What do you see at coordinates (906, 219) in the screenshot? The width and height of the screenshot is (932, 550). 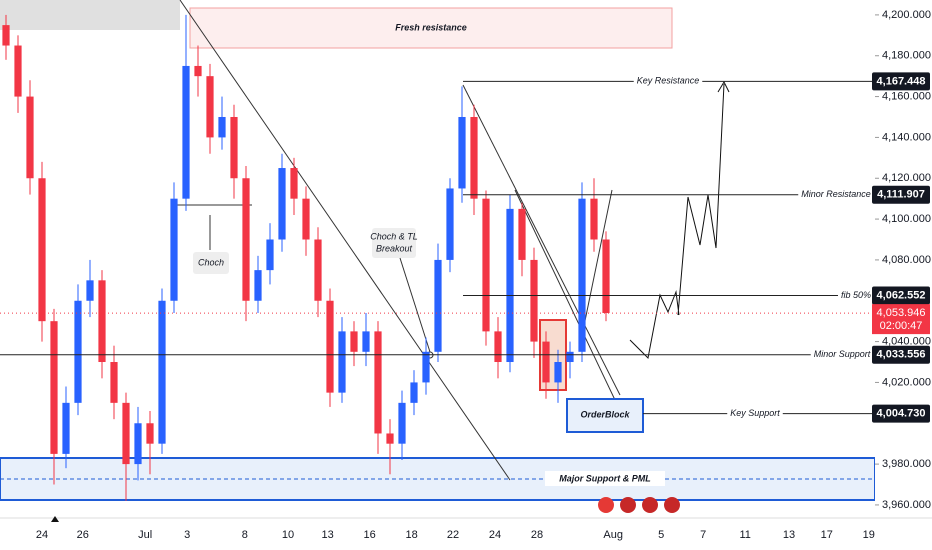 I see `y-tick-label: 4,100.000` at bounding box center [906, 219].